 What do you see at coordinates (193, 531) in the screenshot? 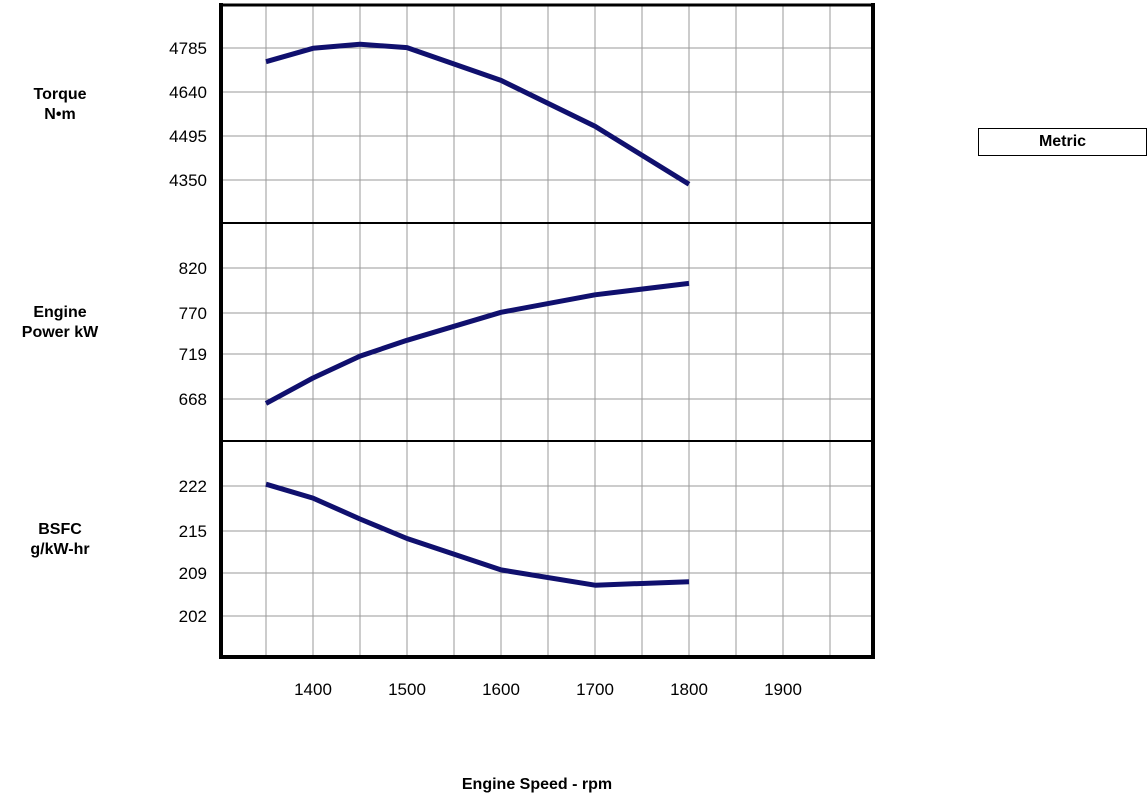
I see `y-tick-label: 215` at bounding box center [193, 531].